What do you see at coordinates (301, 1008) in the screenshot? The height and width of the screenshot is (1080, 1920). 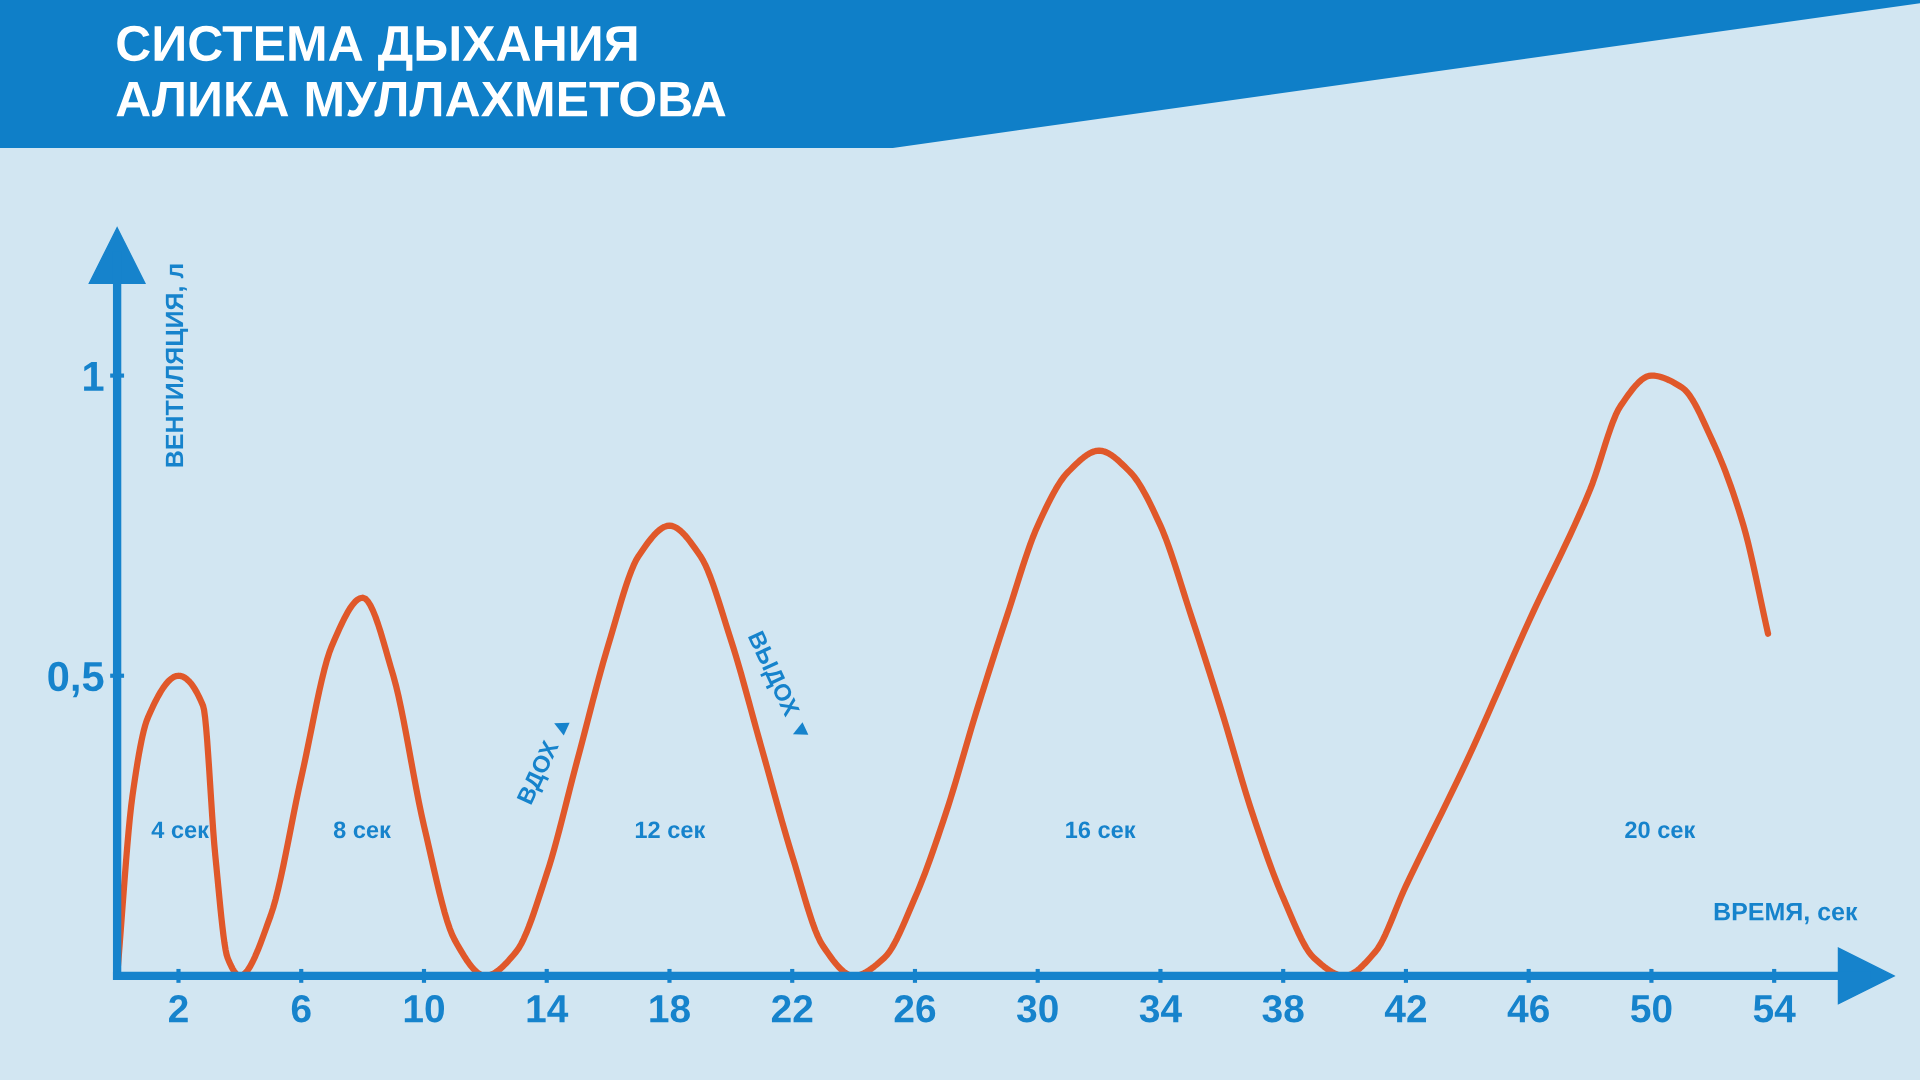 I see `x-tick-label: 6` at bounding box center [301, 1008].